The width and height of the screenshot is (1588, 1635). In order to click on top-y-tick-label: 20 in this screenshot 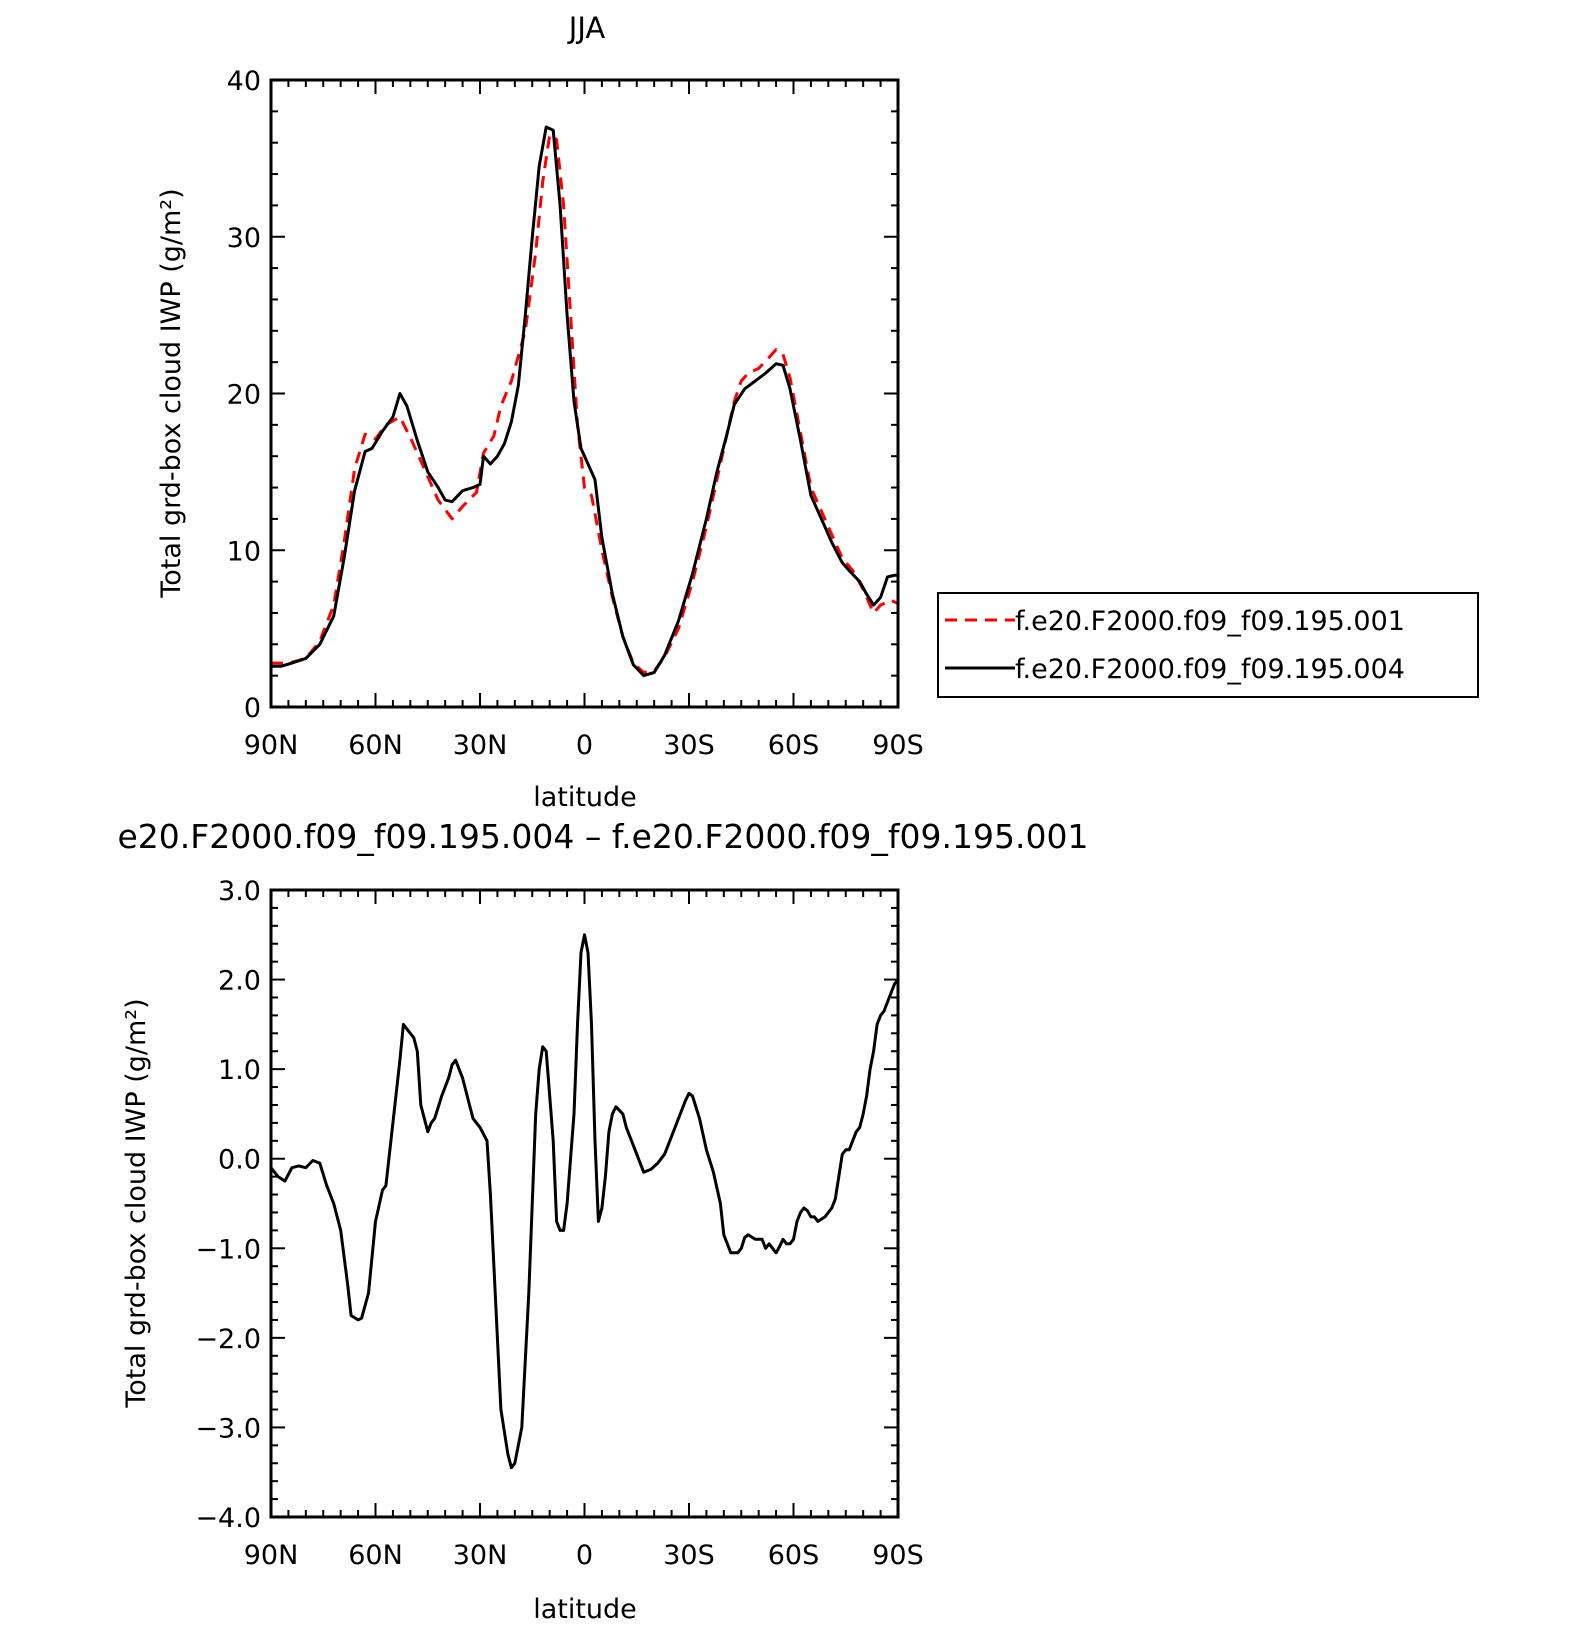, I will do `click(244, 395)`.